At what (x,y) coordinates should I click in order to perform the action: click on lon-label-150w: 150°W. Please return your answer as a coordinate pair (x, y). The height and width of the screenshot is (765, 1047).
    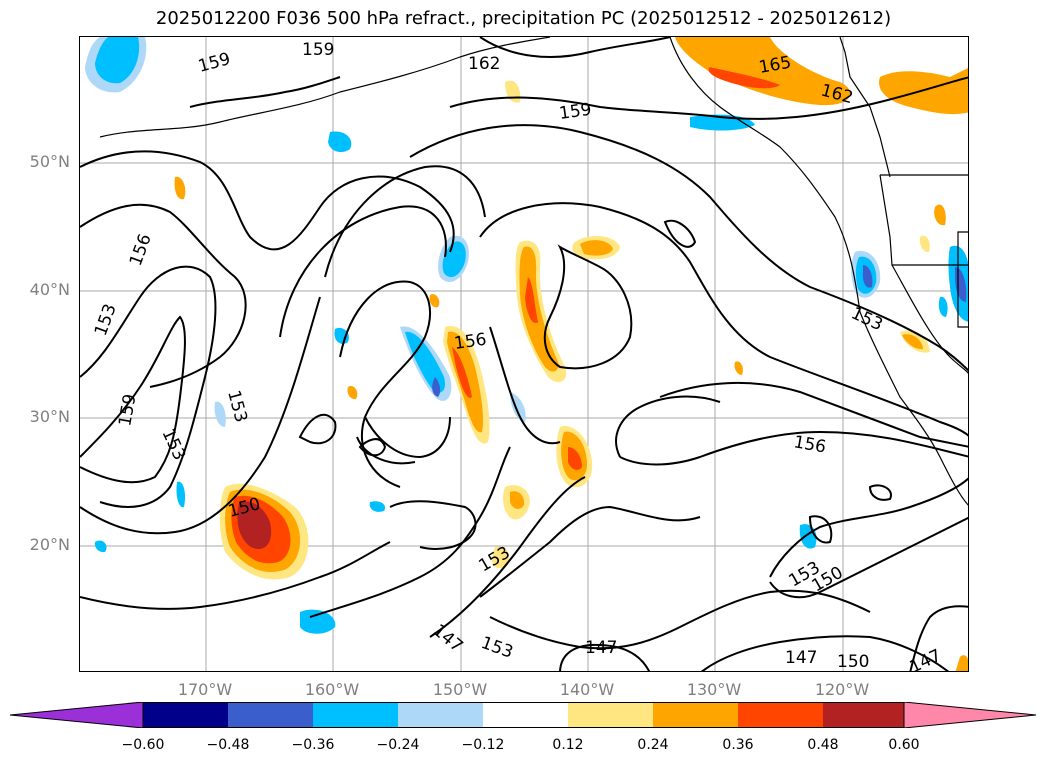
    Looking at the image, I should click on (460, 689).